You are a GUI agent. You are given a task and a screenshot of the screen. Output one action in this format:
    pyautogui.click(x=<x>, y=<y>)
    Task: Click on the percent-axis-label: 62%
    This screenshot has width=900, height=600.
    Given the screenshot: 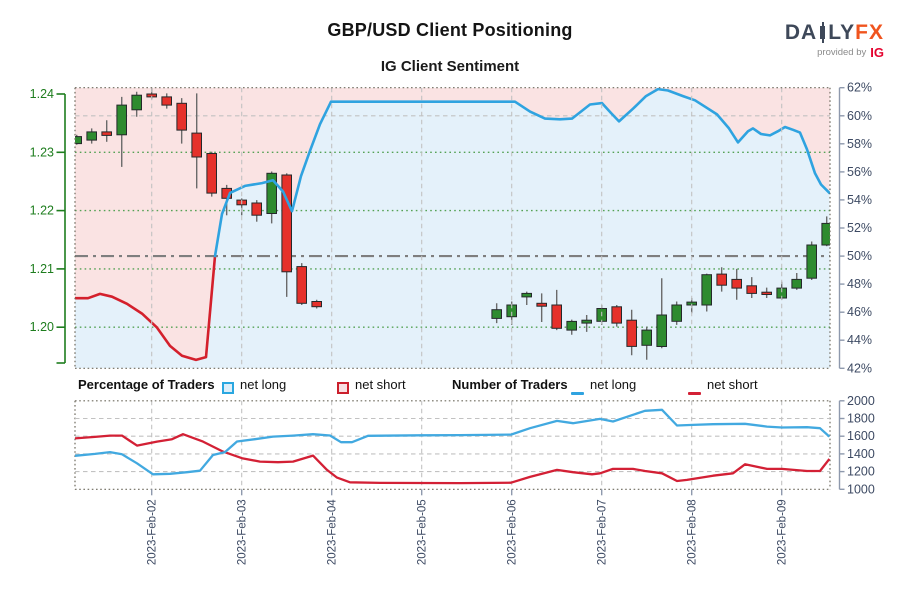 What is the action you would take?
    pyautogui.click(x=859, y=88)
    